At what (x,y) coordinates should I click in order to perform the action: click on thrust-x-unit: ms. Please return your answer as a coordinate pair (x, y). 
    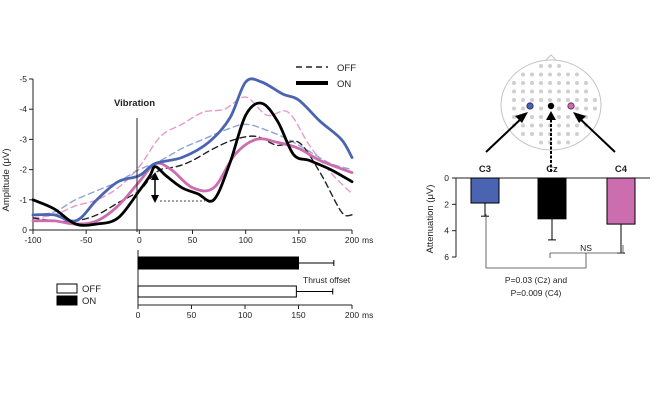
    Looking at the image, I should click on (367, 315).